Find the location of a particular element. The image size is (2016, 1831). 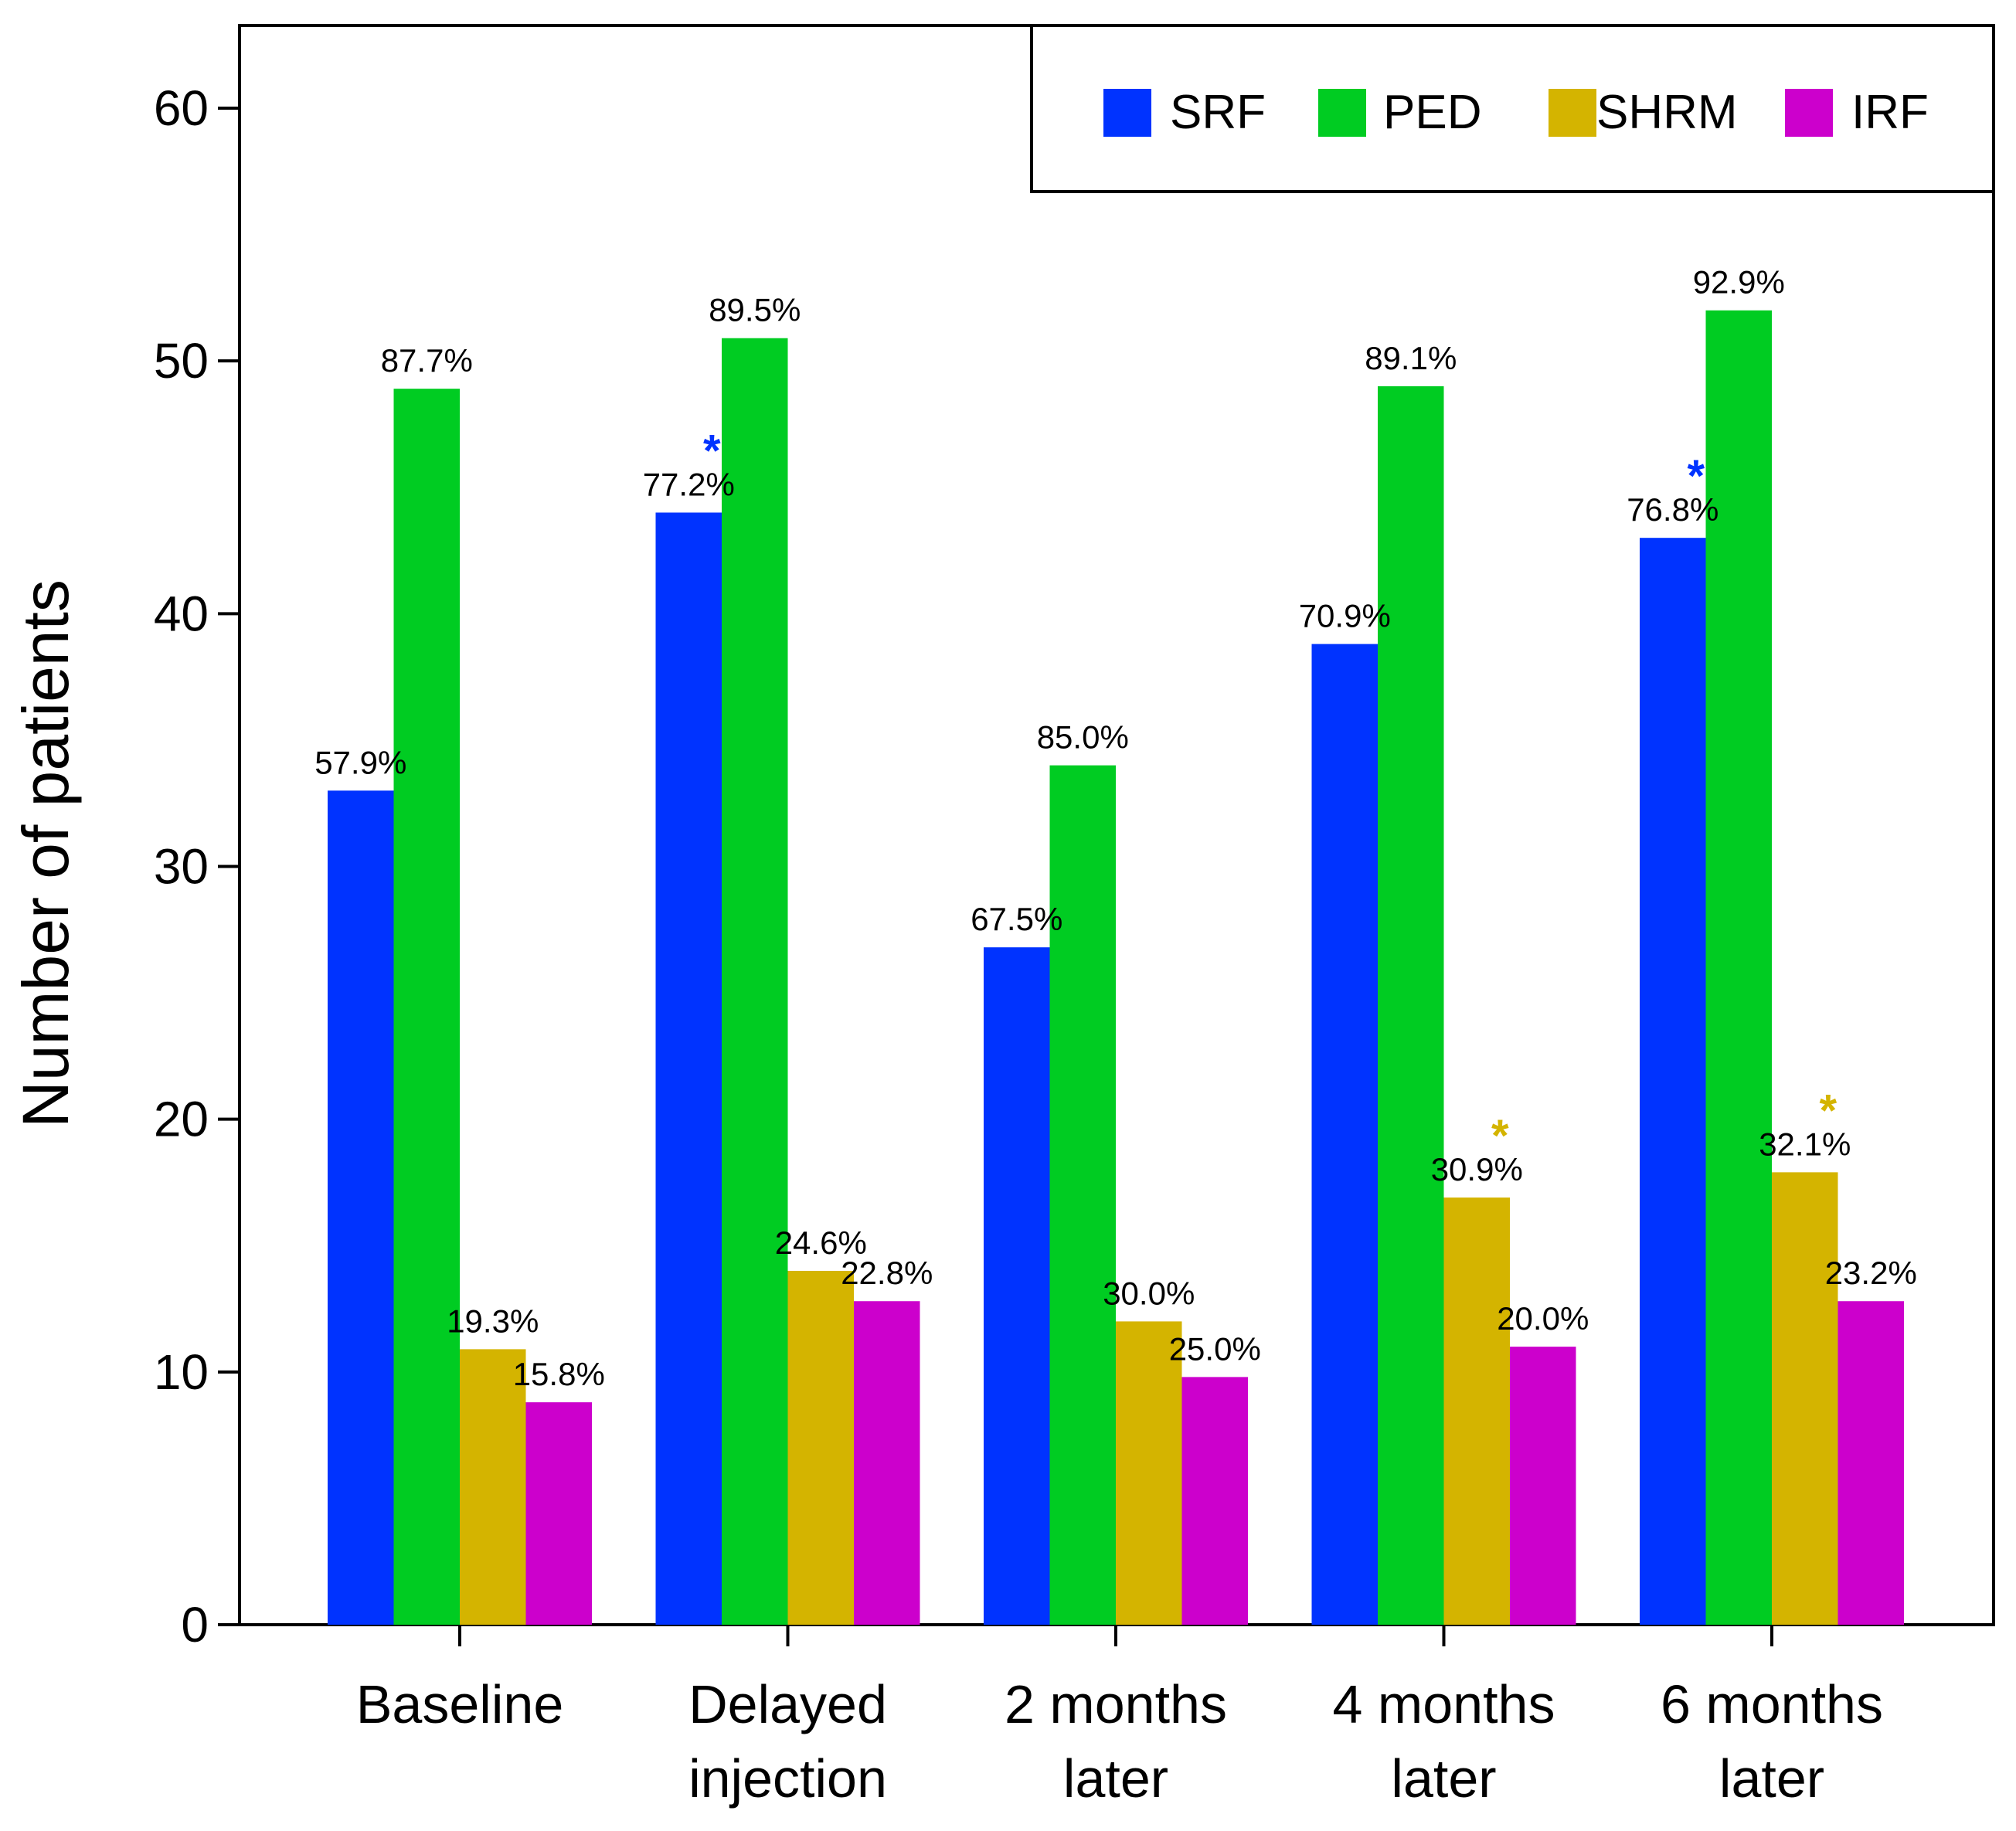

legend-label-ped: PED is located at coordinates (1432, 113).